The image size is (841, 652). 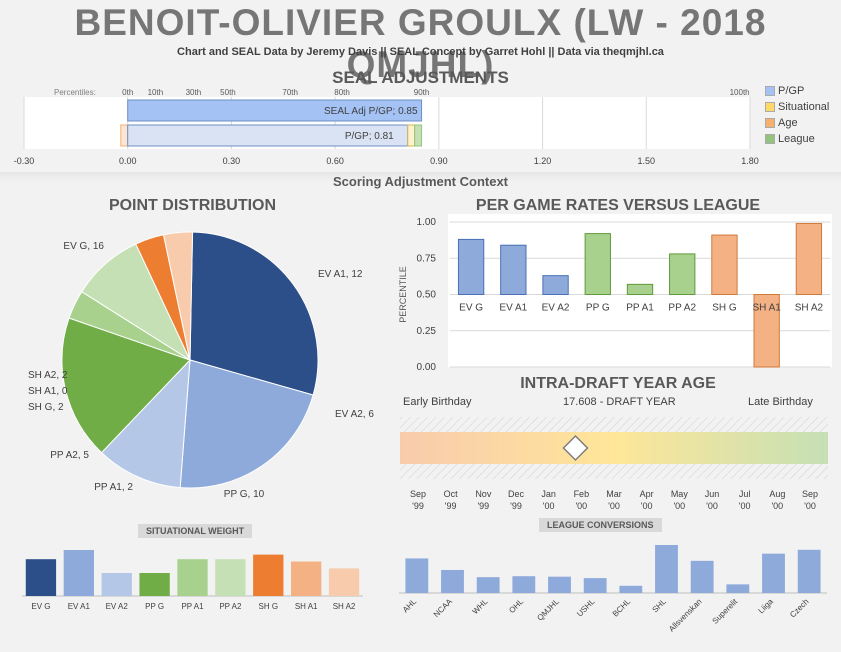 I want to click on seal-percentile-tick: 80th, so click(x=342, y=92).